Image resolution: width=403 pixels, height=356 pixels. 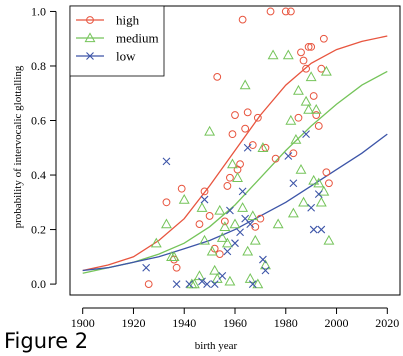 What do you see at coordinates (137, 38) in the screenshot?
I see `legend-label-medium: medium` at bounding box center [137, 38].